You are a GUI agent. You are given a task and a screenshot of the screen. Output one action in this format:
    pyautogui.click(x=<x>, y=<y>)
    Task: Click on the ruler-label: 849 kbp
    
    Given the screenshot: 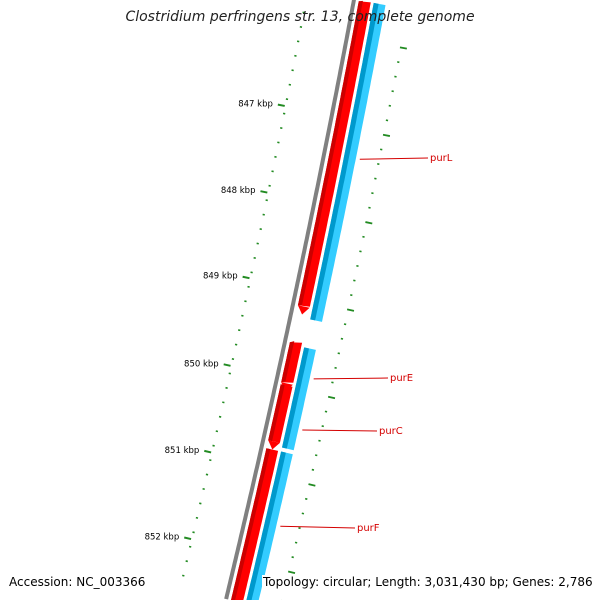 What is the action you would take?
    pyautogui.click(x=220, y=277)
    